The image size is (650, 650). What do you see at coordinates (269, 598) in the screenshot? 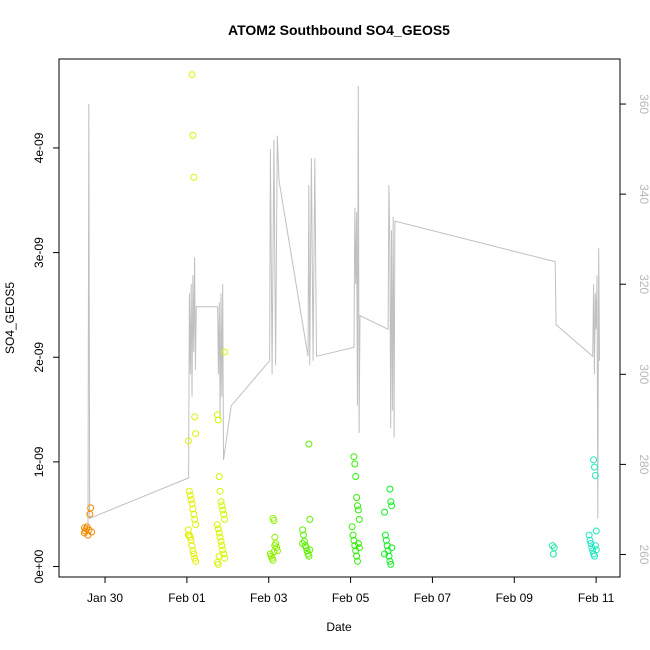
I see `x-tick-label: Feb 03` at bounding box center [269, 598].